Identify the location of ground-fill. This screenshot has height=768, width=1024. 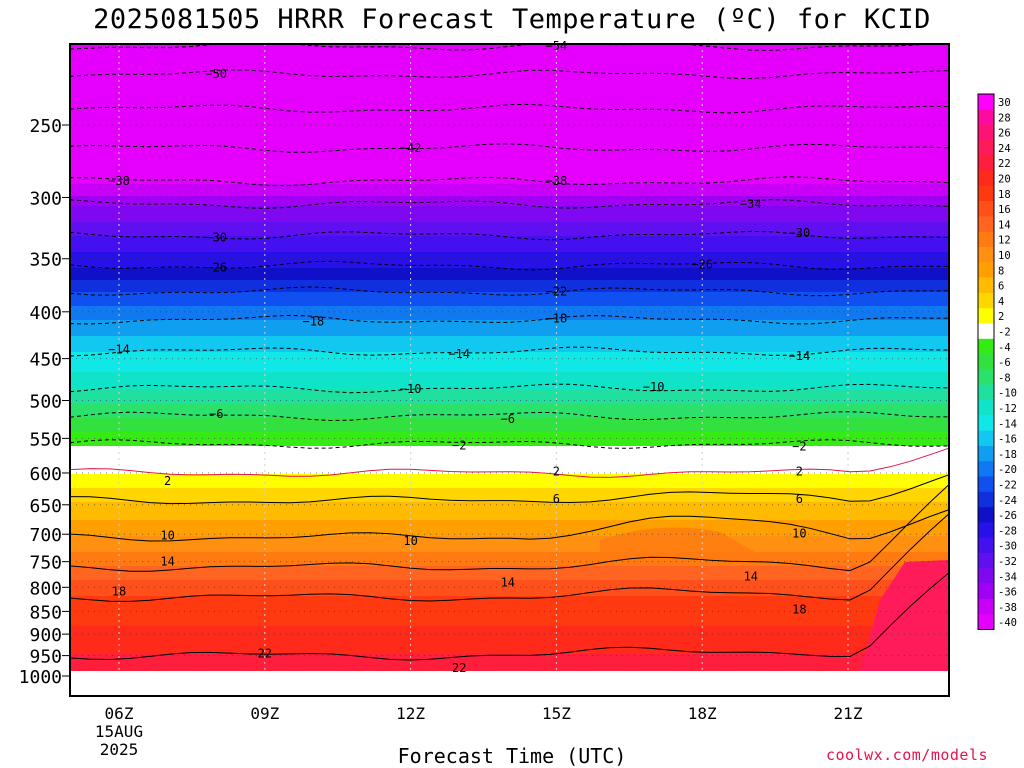
(509, 683).